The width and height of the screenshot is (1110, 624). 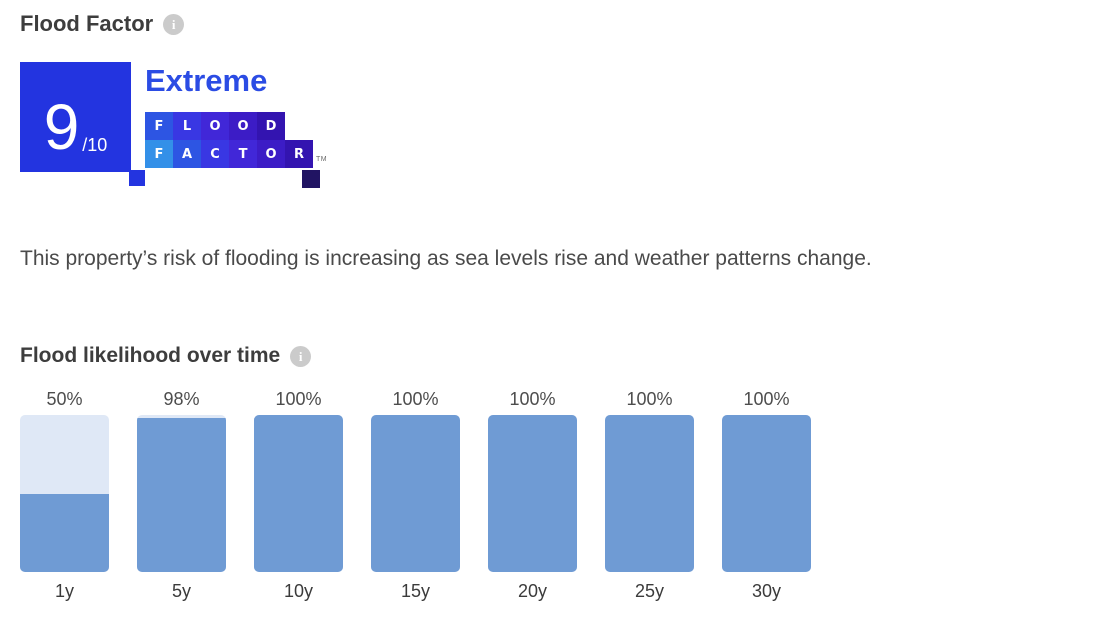 I want to click on chart-column: 98% 5y, so click(x=181, y=495).